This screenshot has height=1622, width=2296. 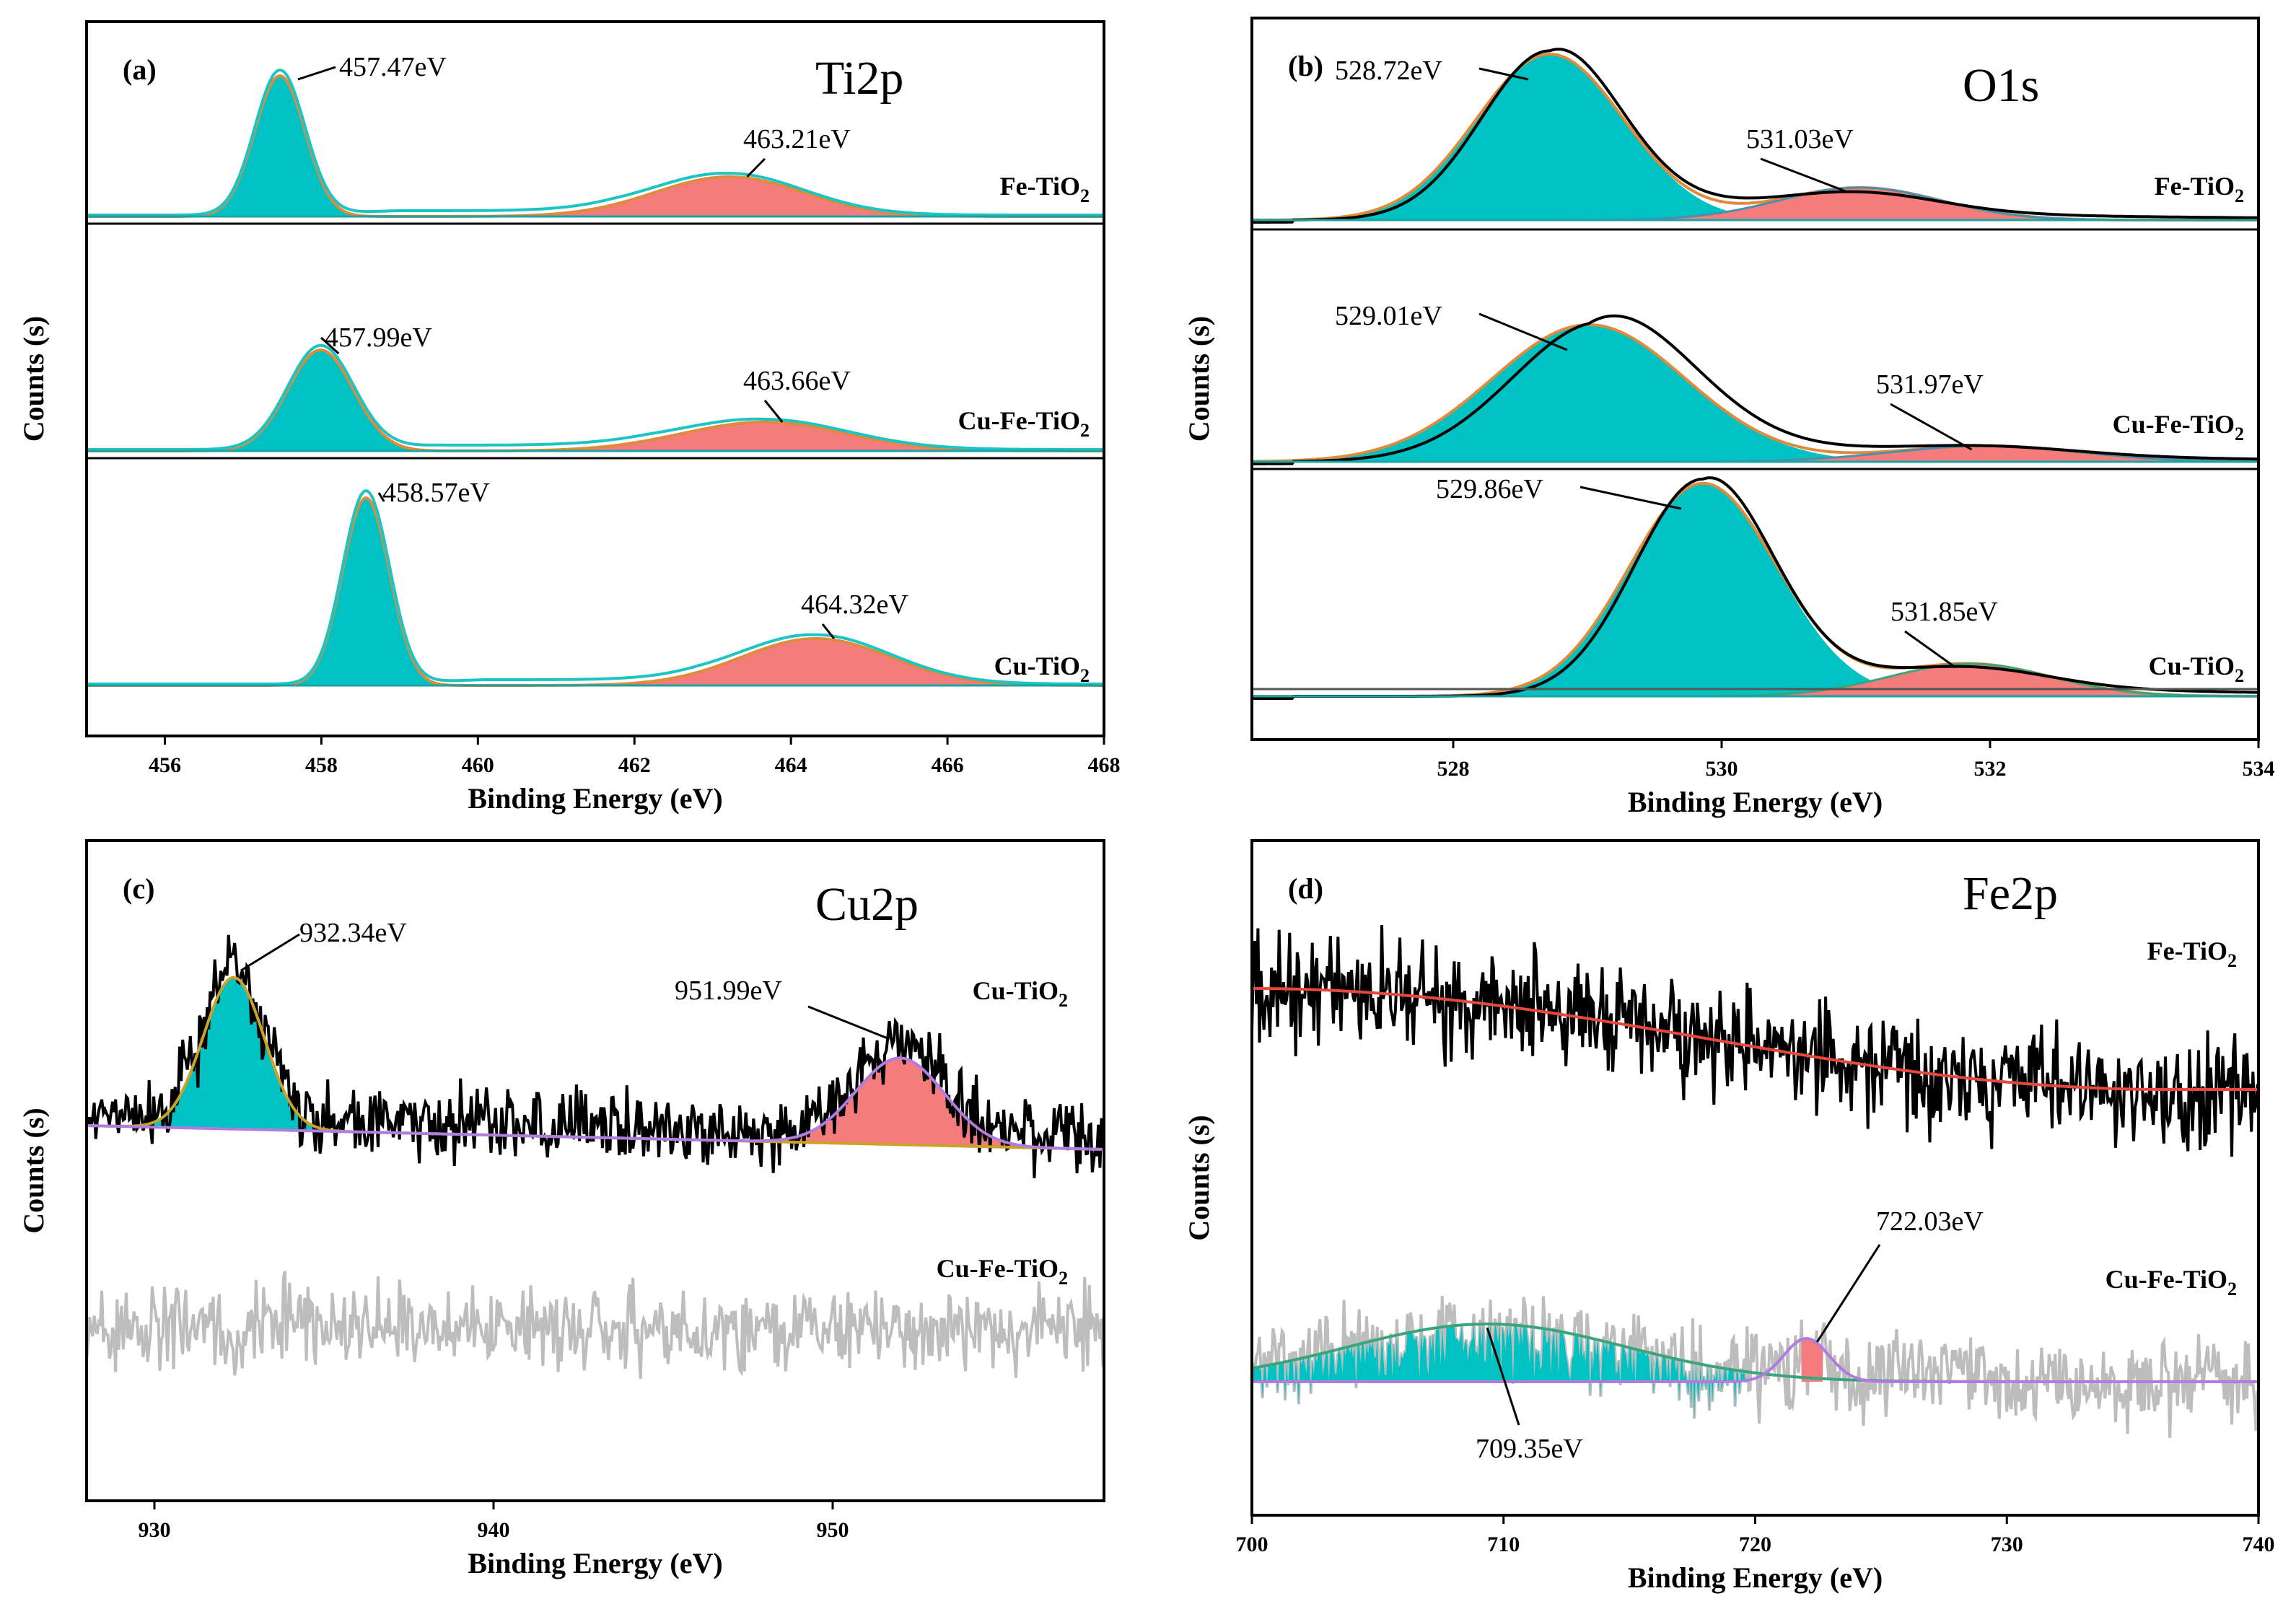 What do you see at coordinates (436, 493) in the screenshot?
I see `peak-label: 458.57eV` at bounding box center [436, 493].